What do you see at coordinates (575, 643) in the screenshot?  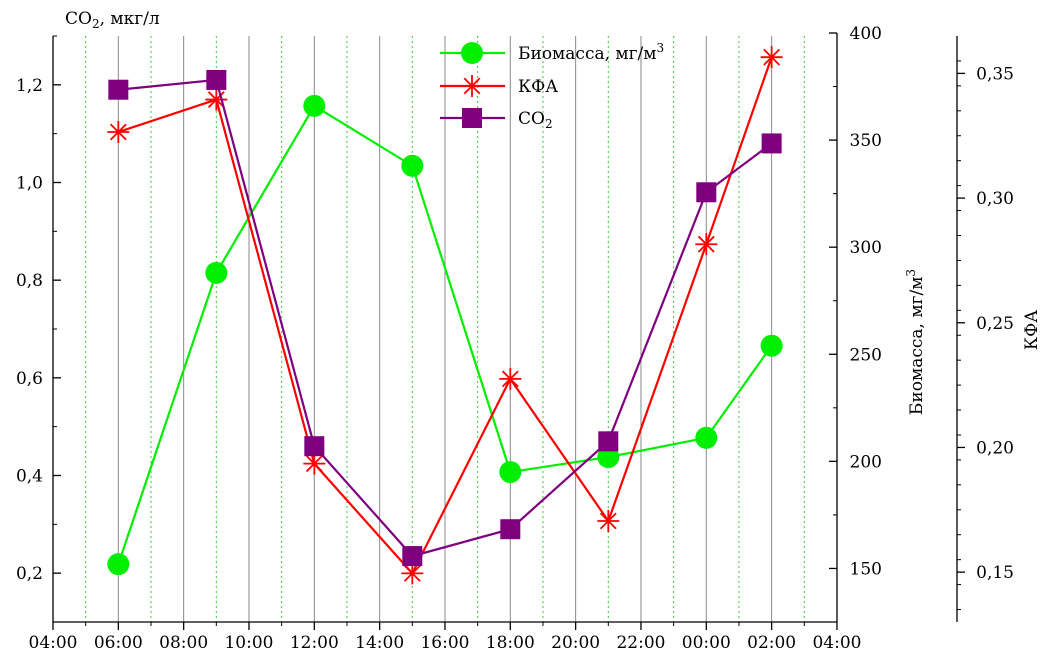 I see `x-tick-label: 20:00` at bounding box center [575, 643].